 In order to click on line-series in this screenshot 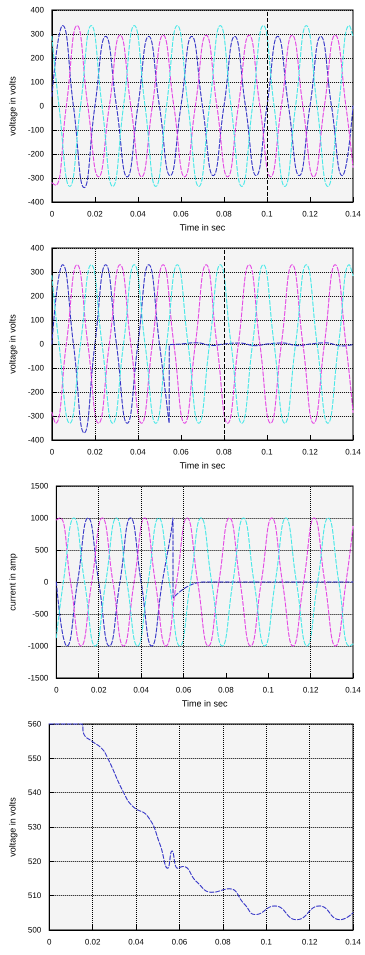, I will do `click(205, 582)`.